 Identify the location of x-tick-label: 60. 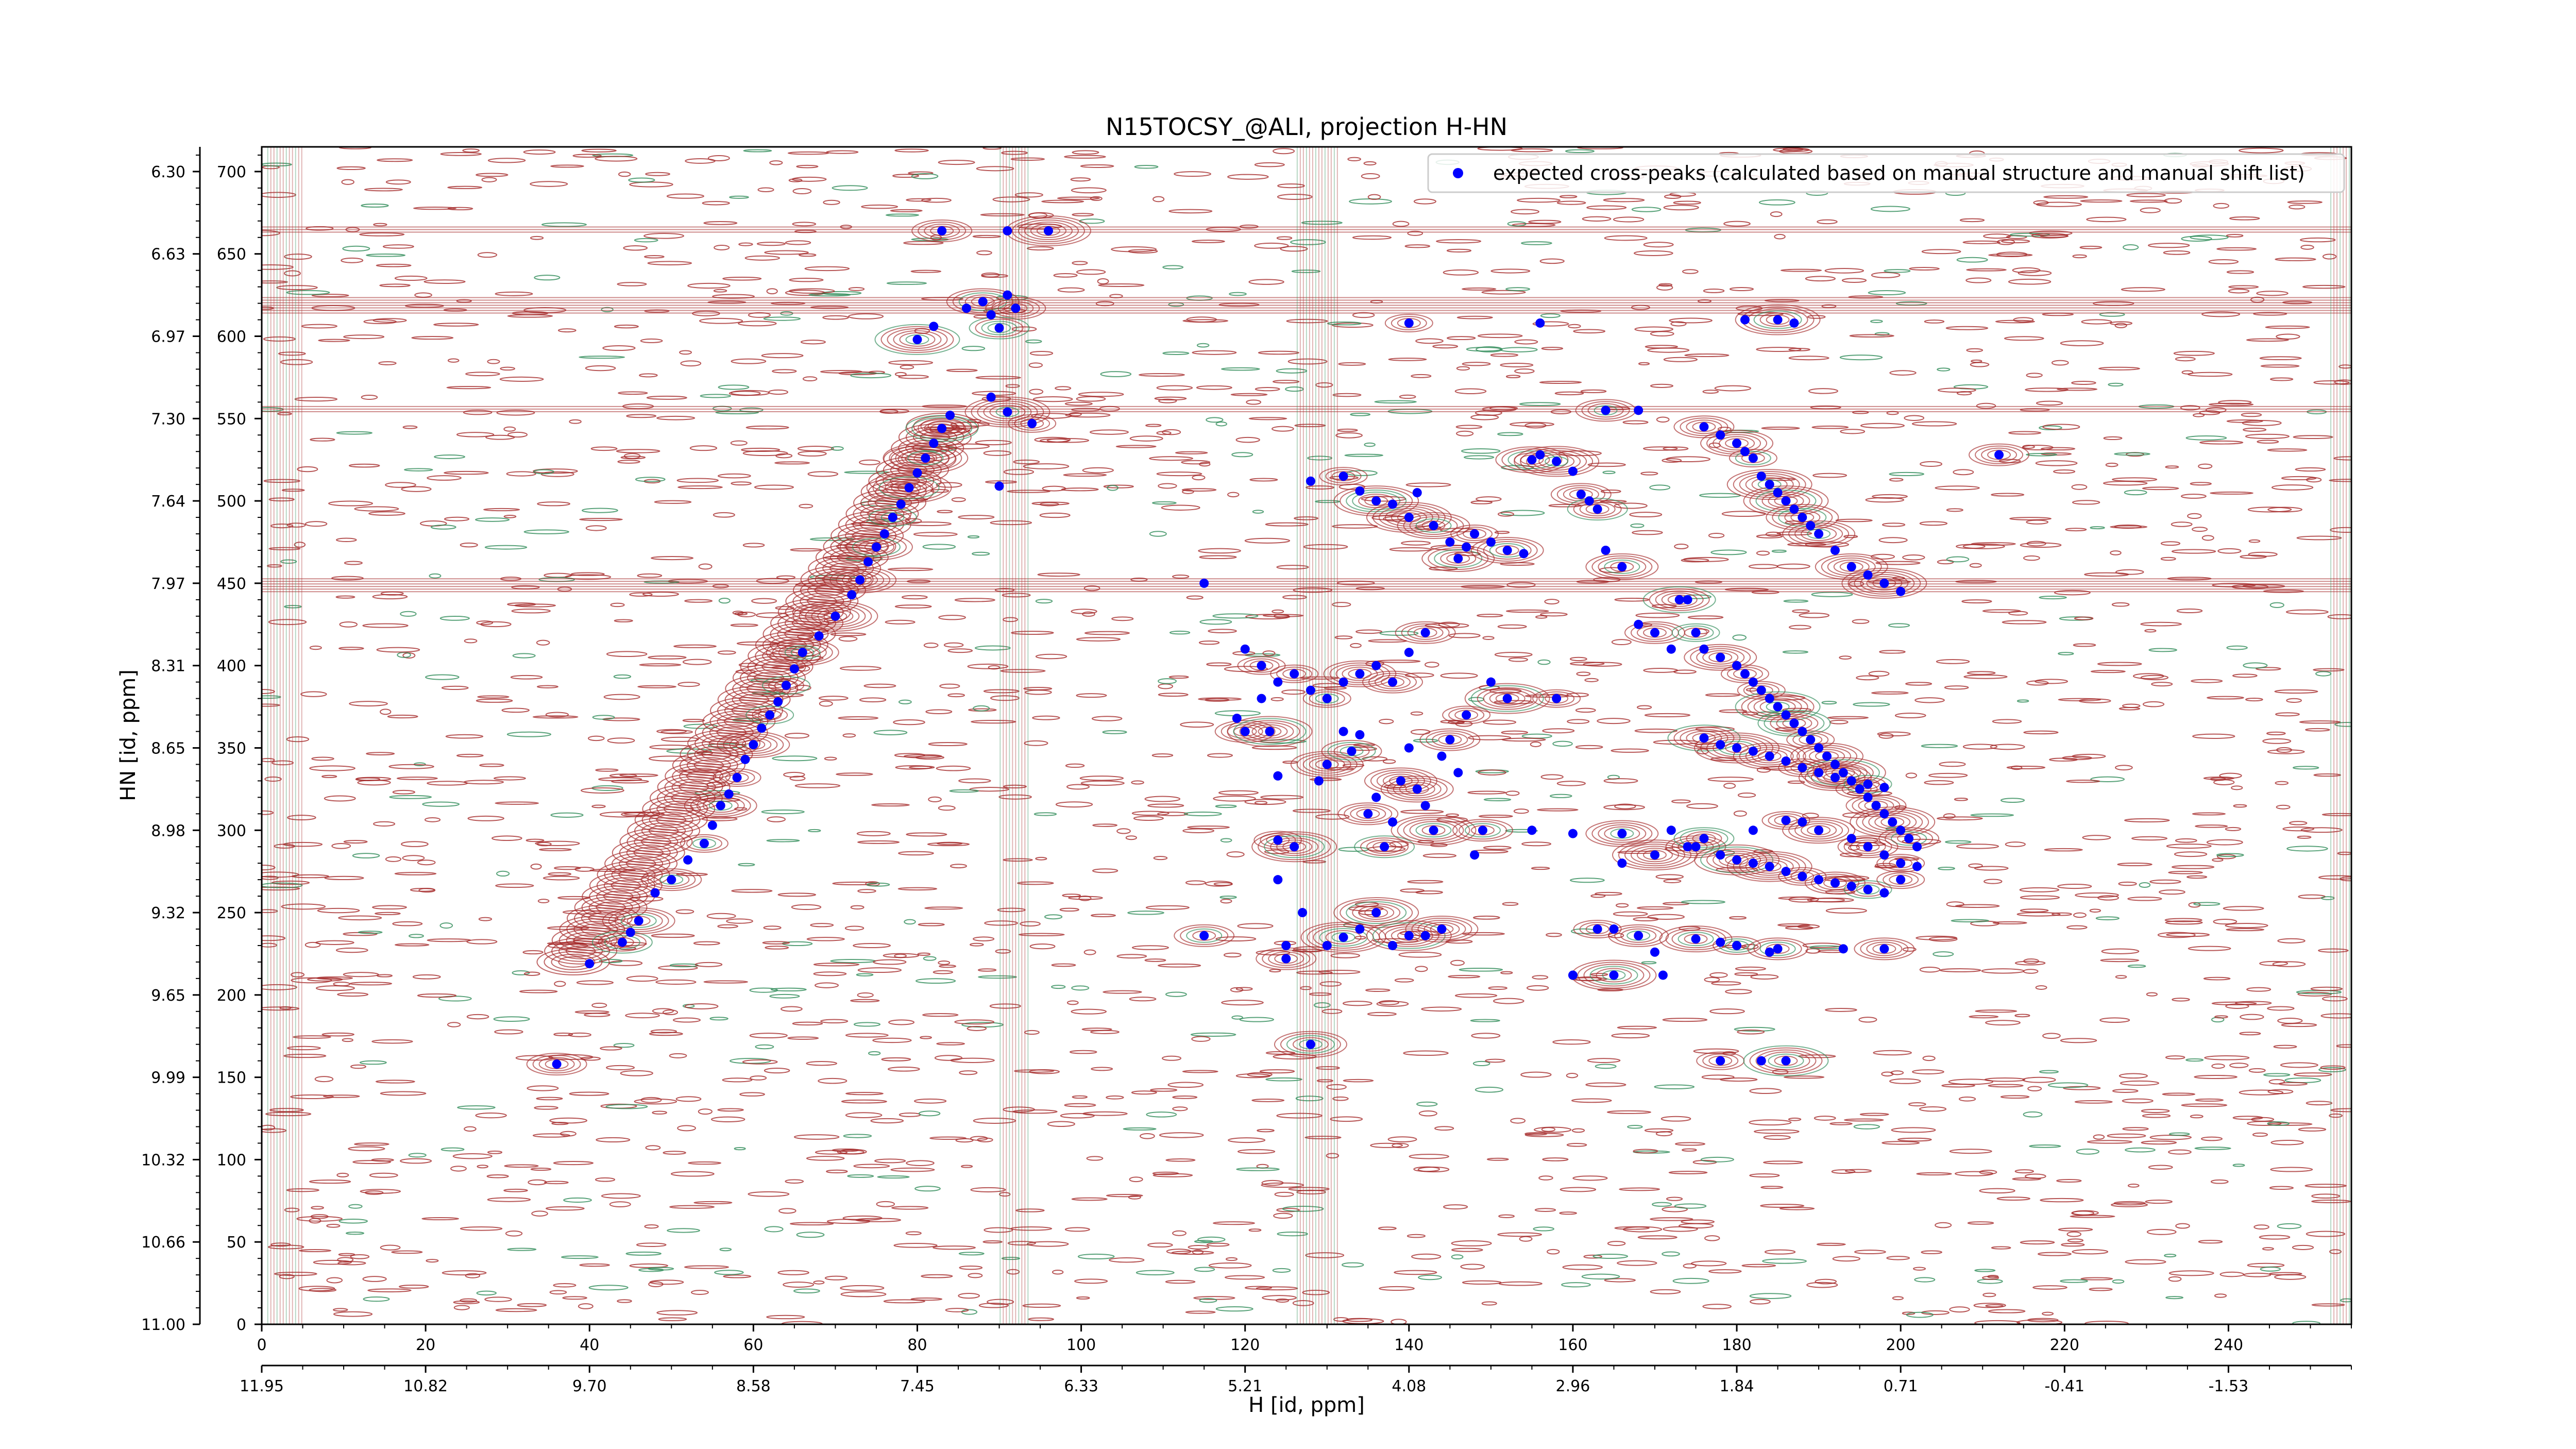
(753, 1345).